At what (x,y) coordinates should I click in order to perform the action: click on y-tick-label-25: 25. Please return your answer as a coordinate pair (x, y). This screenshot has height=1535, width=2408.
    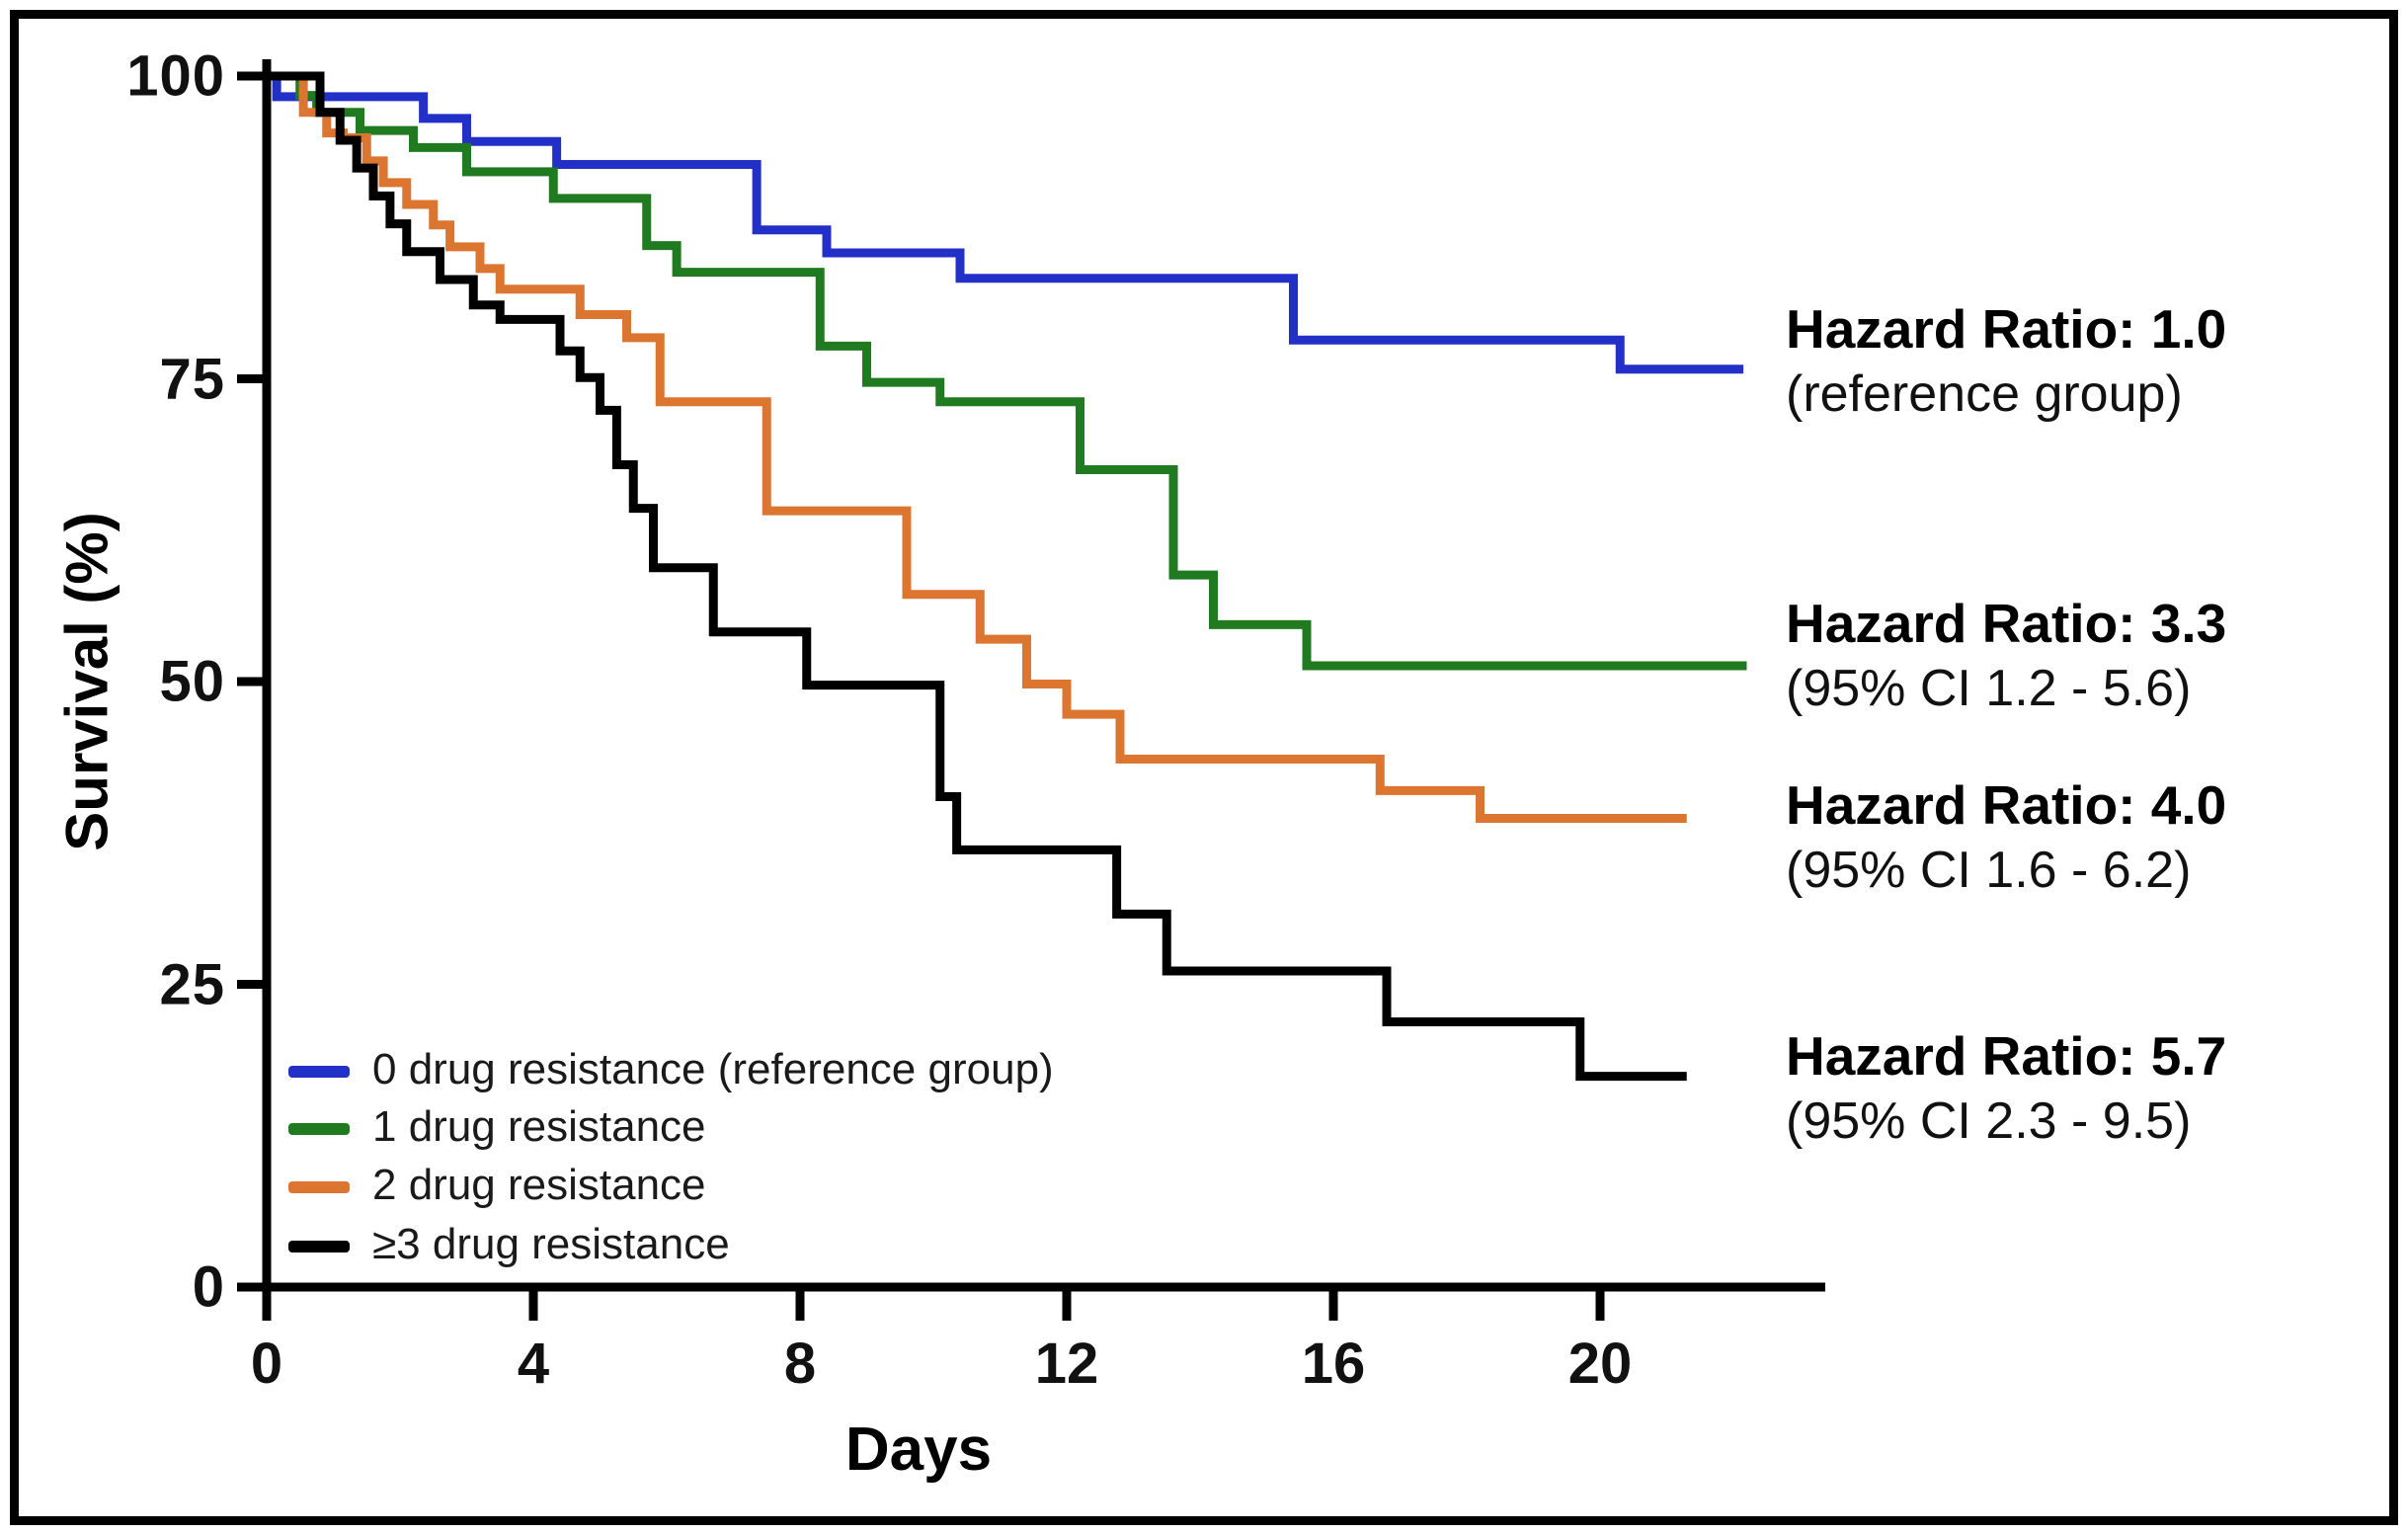
    Looking at the image, I should click on (192, 984).